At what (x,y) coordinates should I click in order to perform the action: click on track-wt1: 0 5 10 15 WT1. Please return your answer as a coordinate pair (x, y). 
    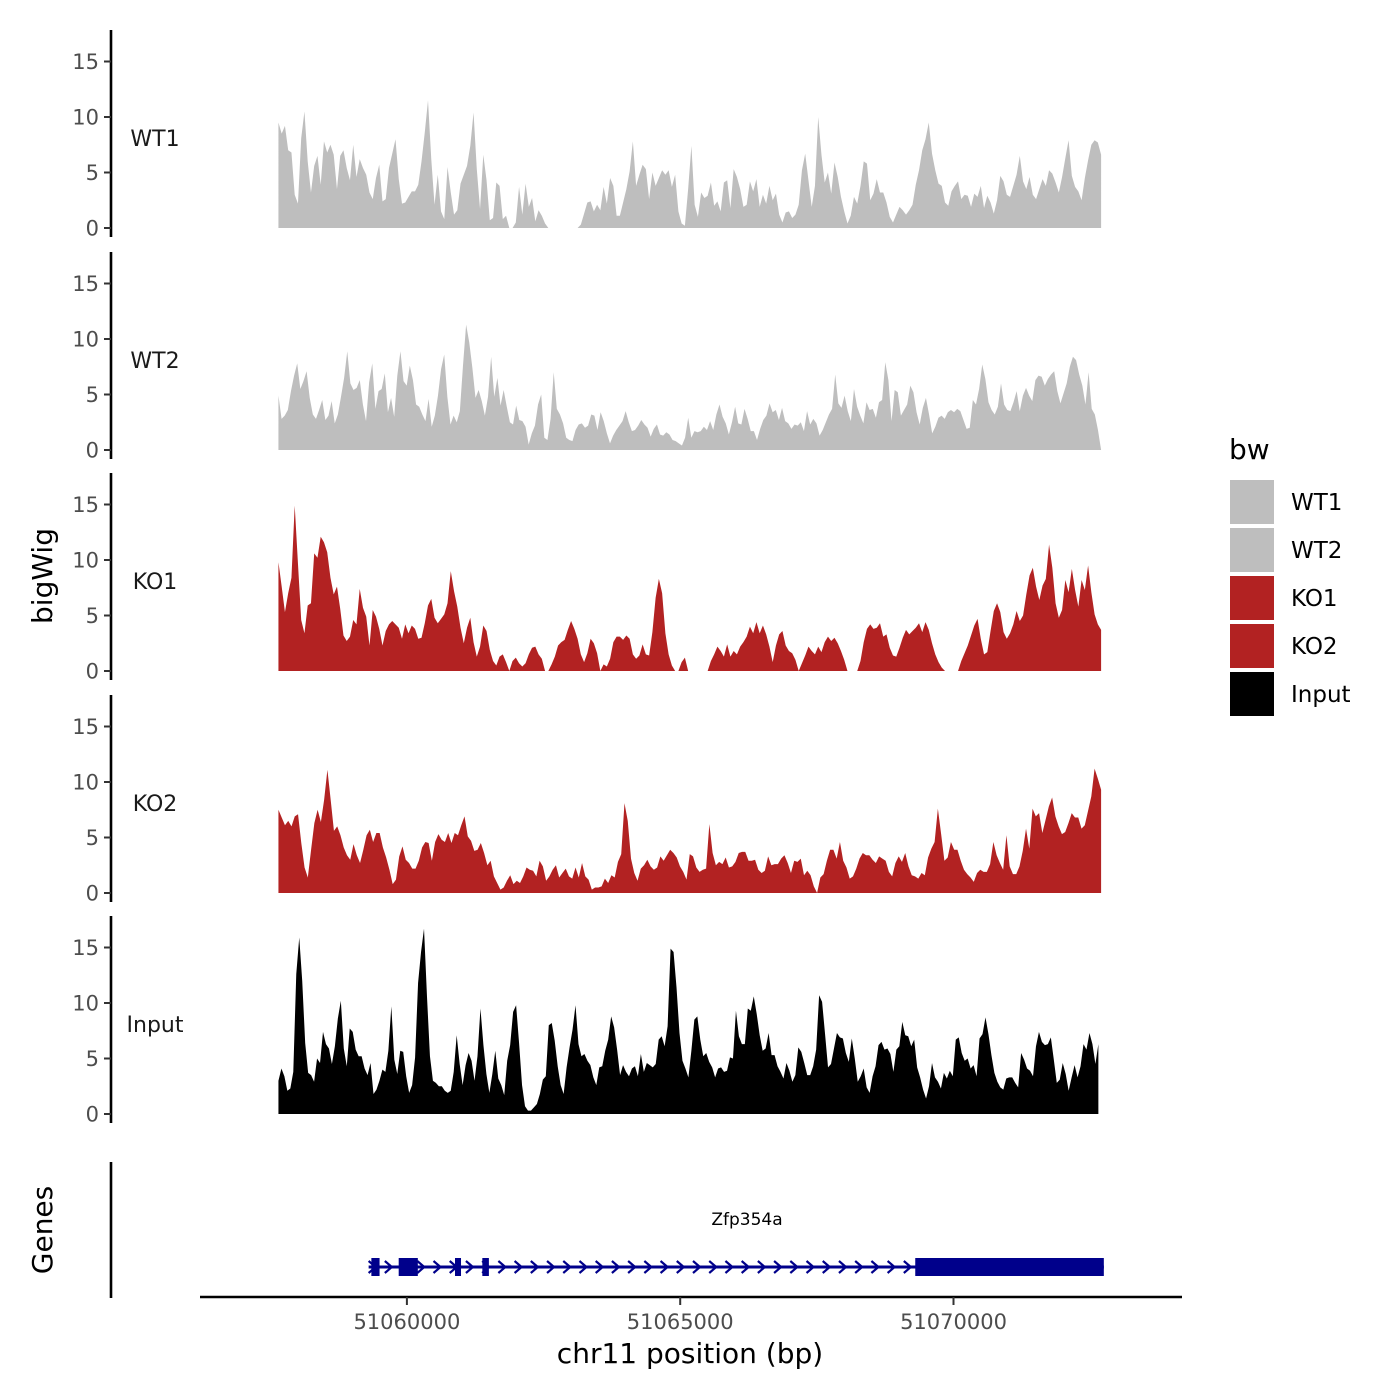
    Looking at the image, I should click on (587, 135).